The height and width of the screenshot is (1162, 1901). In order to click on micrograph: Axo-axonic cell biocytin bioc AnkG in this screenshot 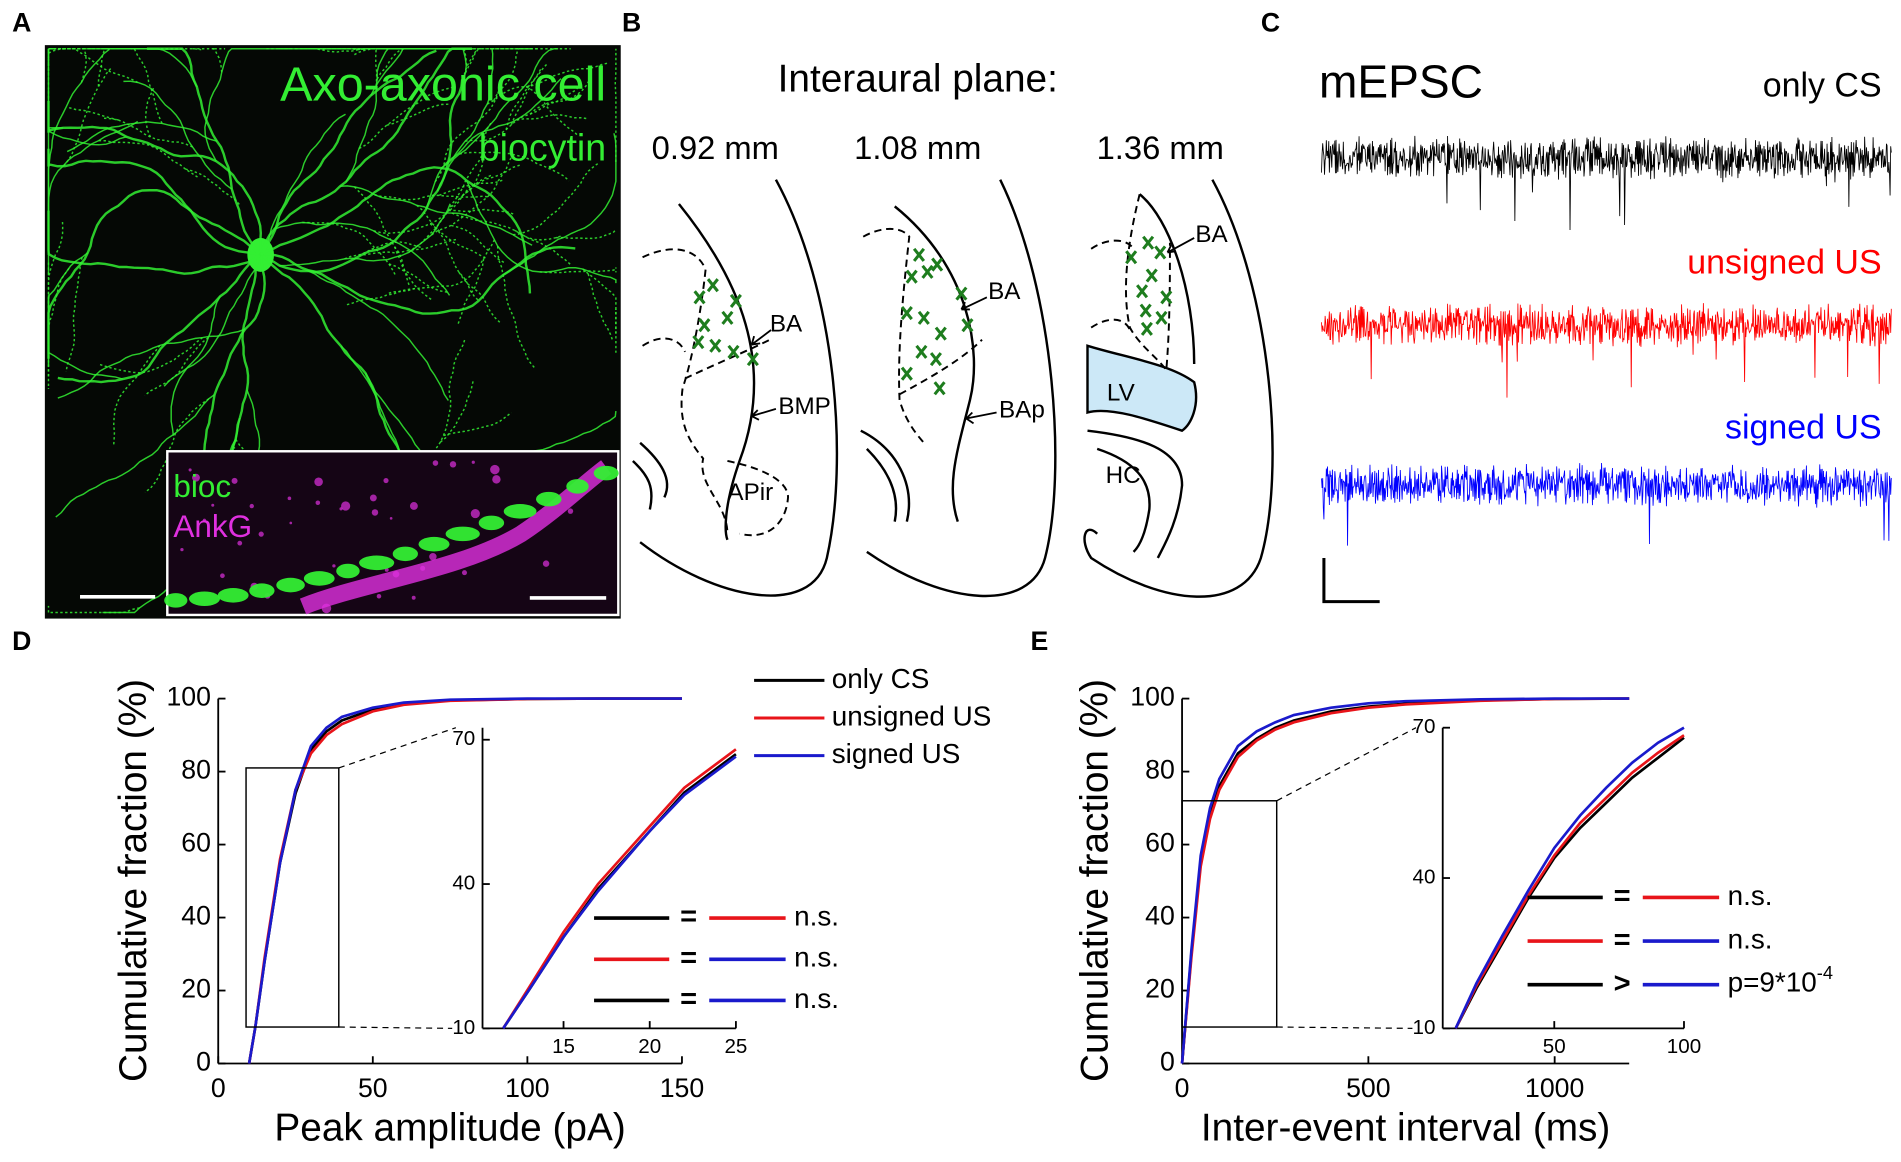, I will do `click(332, 332)`.